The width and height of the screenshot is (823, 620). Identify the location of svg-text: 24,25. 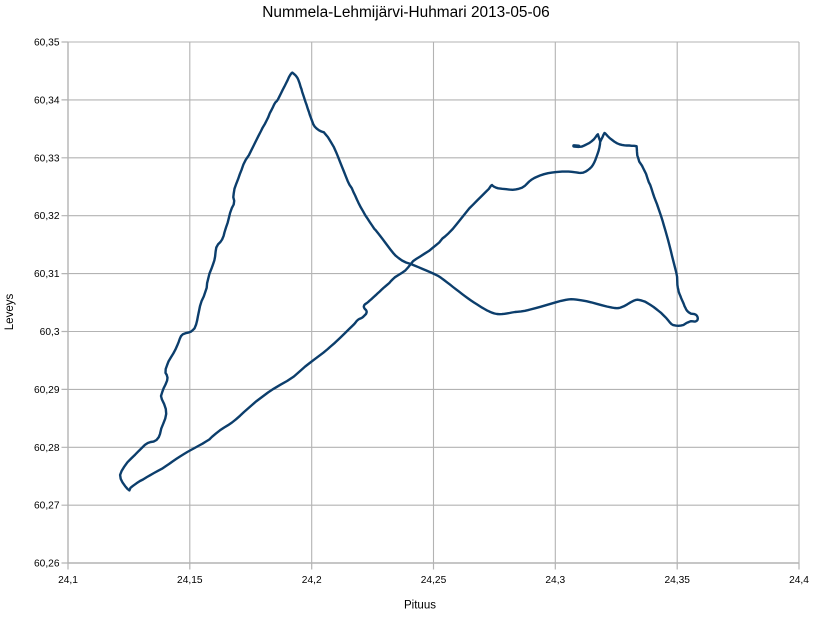
(434, 580).